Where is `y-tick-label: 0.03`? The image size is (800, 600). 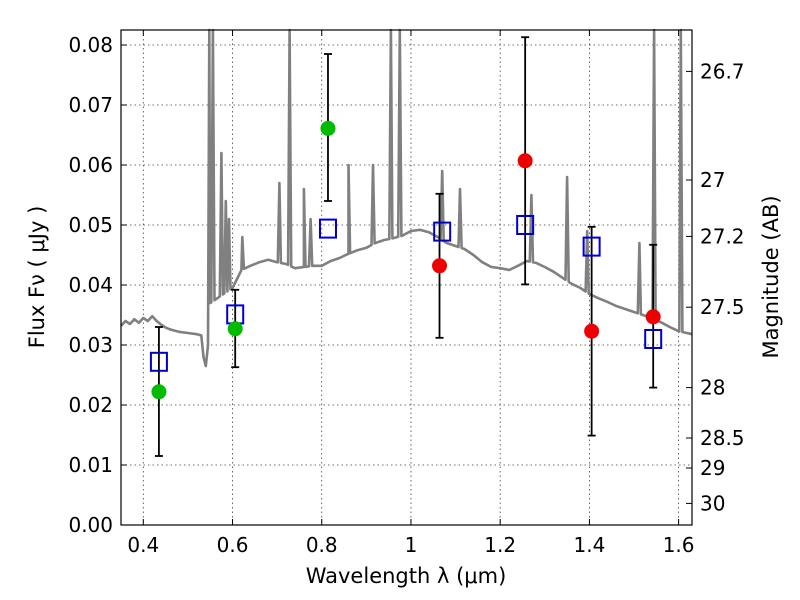
y-tick-label: 0.03 is located at coordinates (90, 345).